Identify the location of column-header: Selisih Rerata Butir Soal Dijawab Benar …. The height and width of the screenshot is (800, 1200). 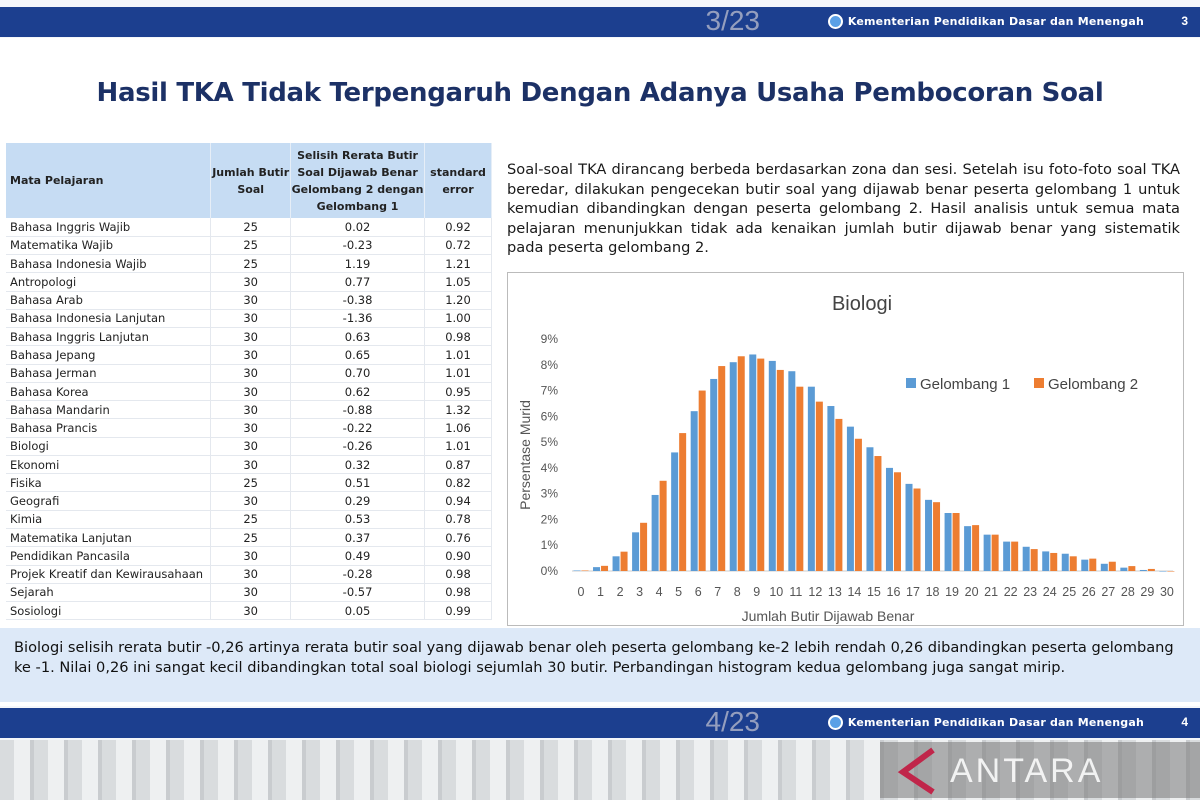
(357, 180).